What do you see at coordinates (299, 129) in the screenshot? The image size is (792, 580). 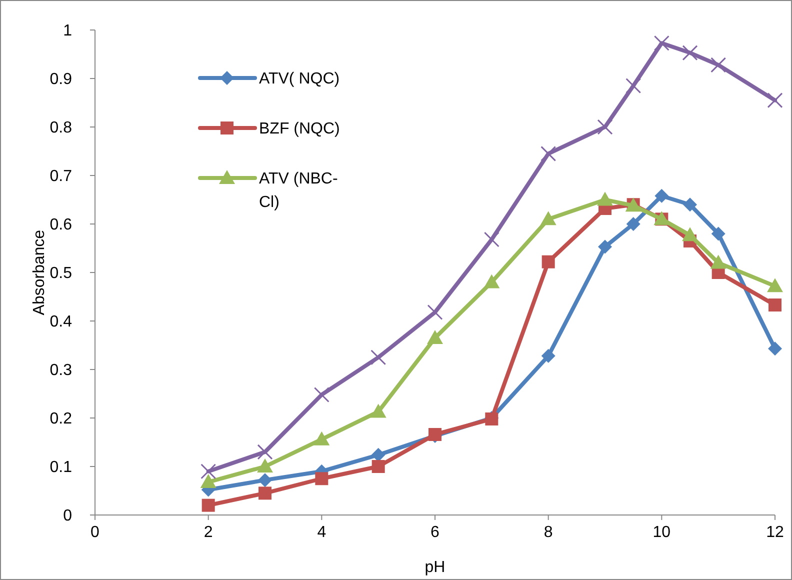 I see `legend-label: BZF (NQC)` at bounding box center [299, 129].